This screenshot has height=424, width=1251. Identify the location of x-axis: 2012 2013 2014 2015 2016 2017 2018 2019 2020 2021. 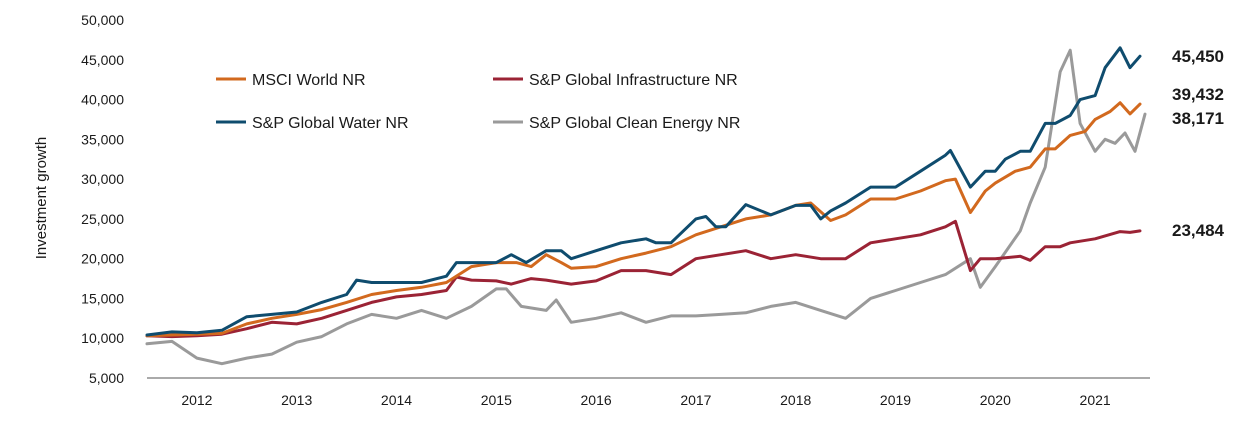
(648, 392).